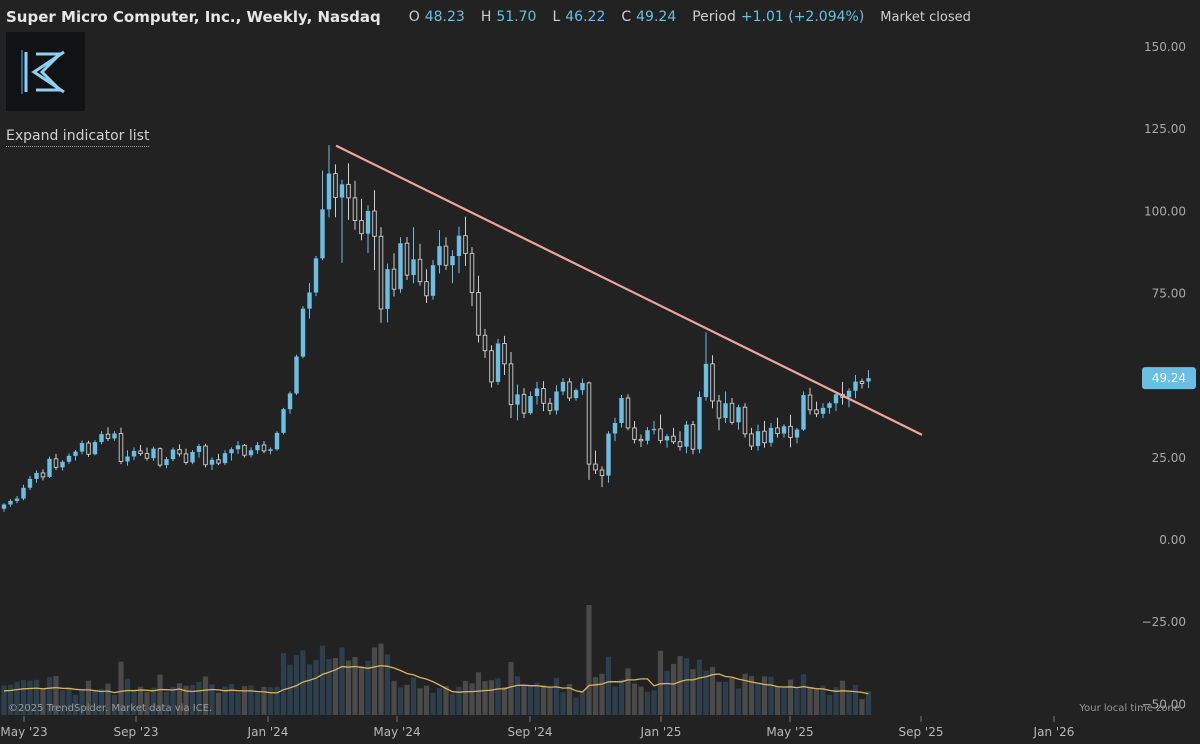  I want to click on expand-indicator-list-link: Expand indicator list, so click(78, 137).